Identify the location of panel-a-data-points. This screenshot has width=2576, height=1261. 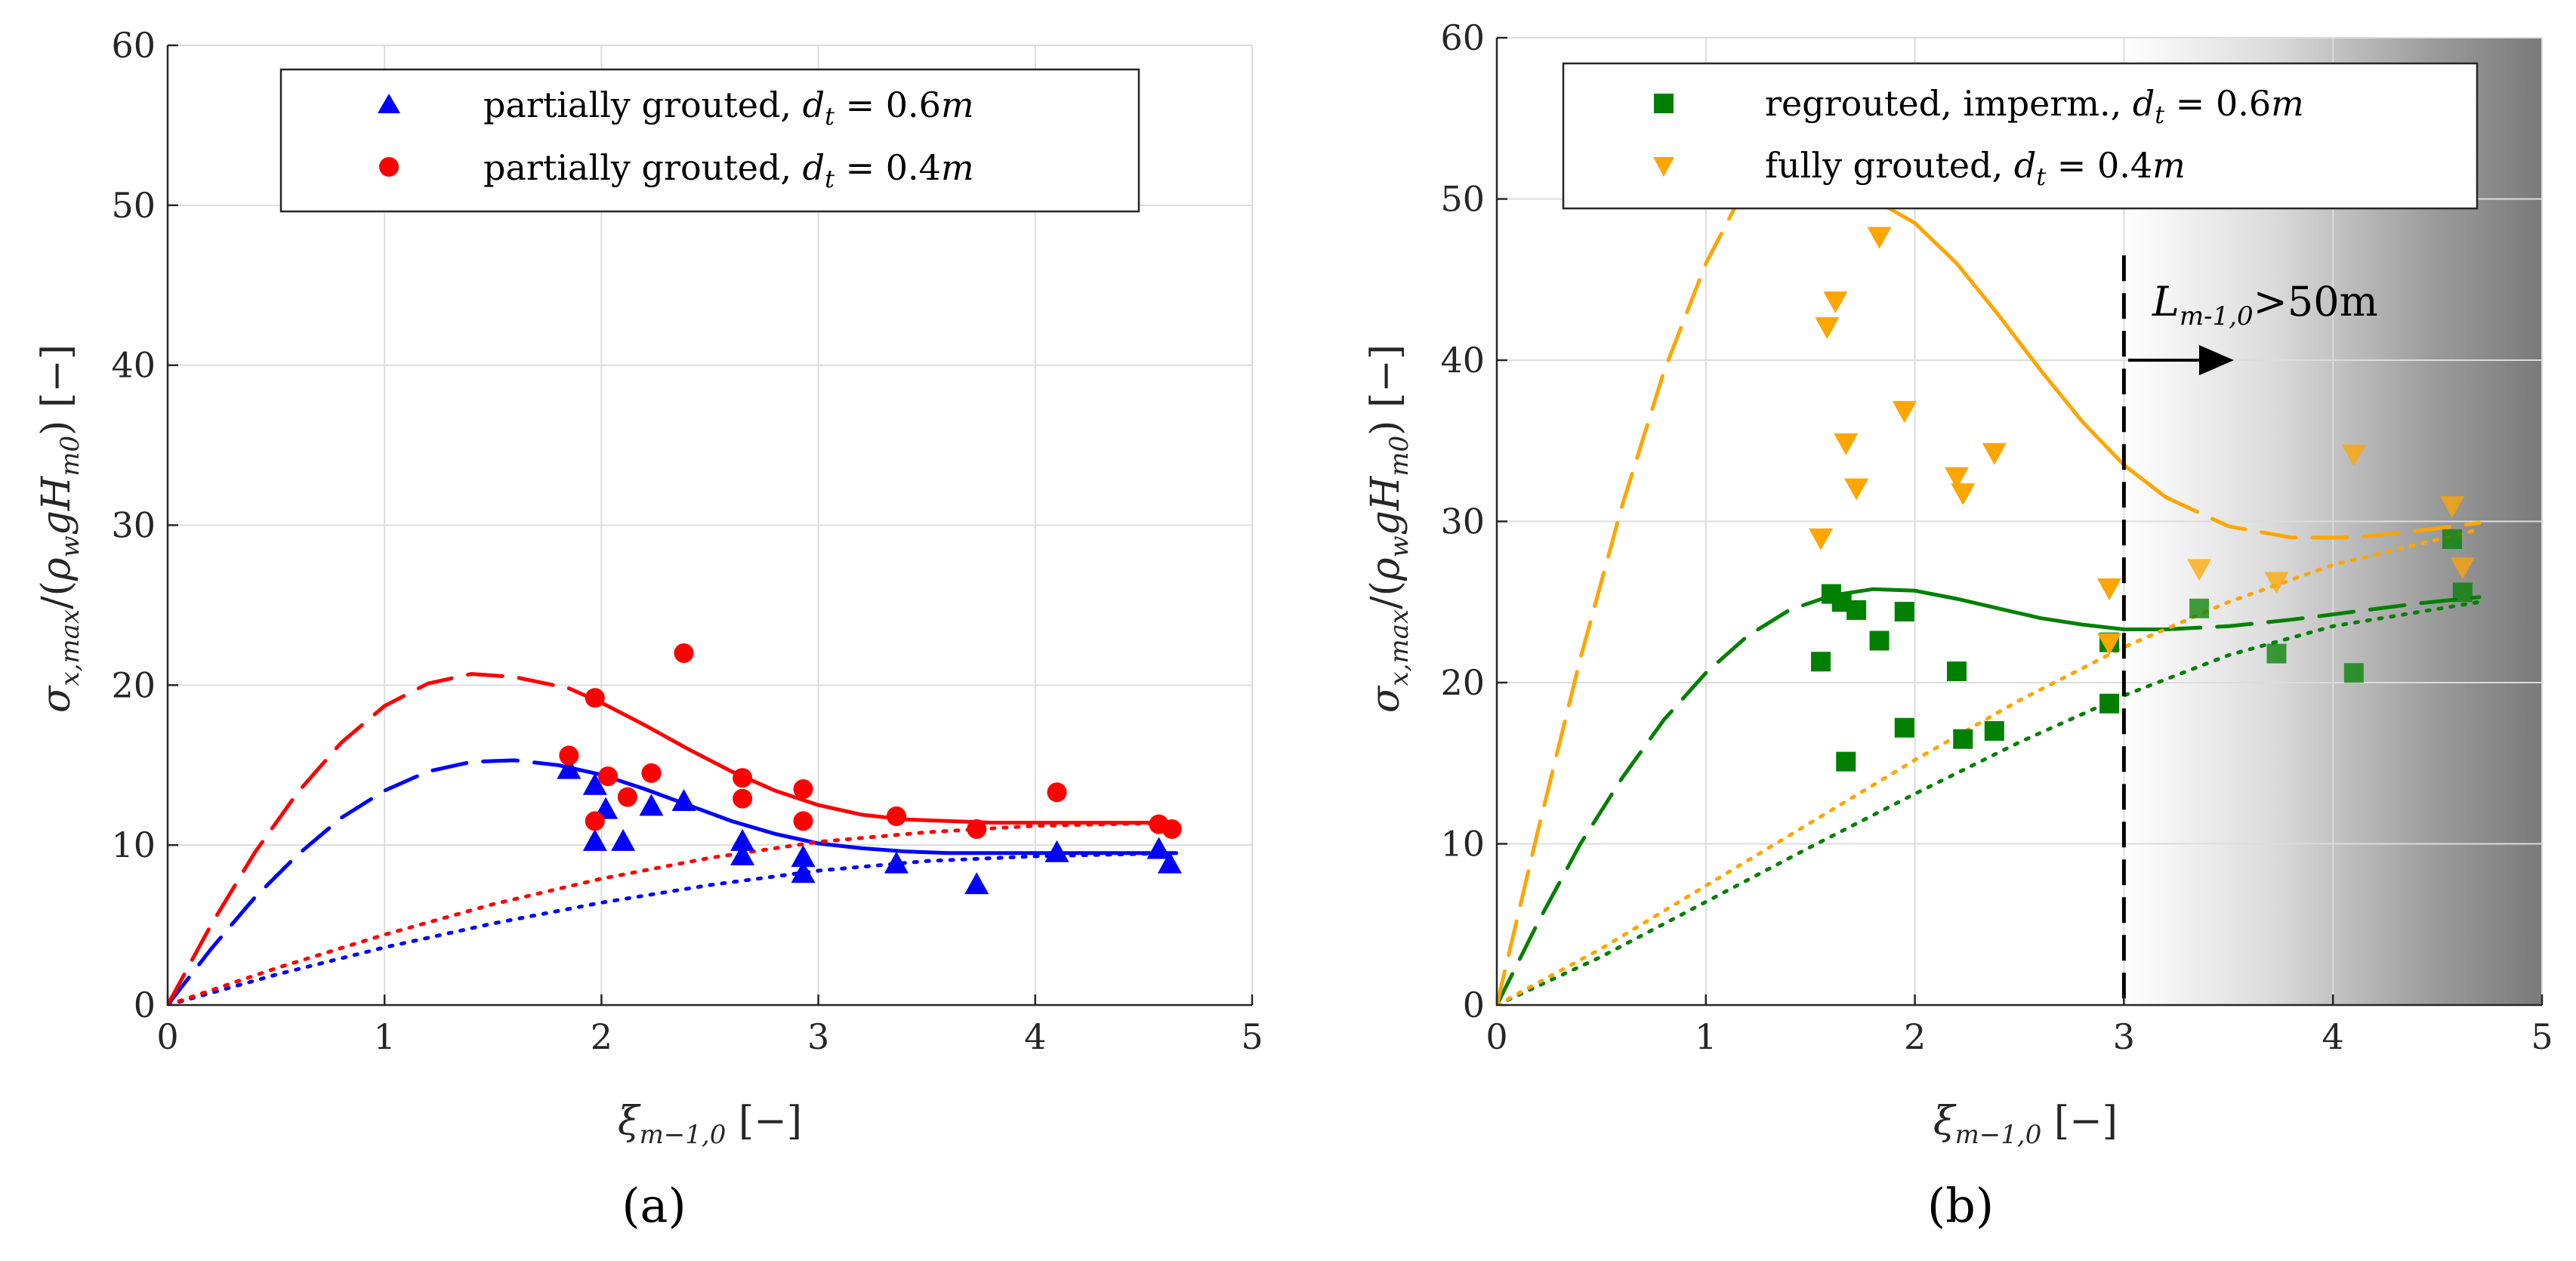
(869, 769).